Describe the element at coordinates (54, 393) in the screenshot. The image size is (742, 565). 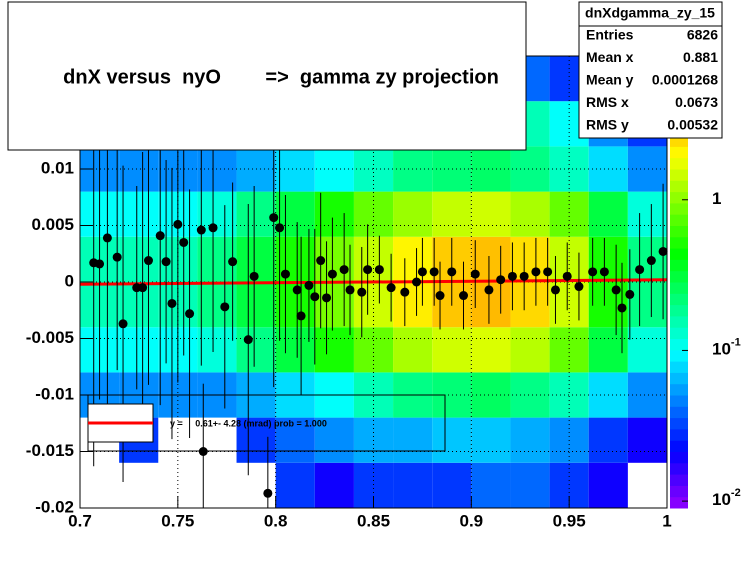
I see `y-tick-label: -0.01` at that location.